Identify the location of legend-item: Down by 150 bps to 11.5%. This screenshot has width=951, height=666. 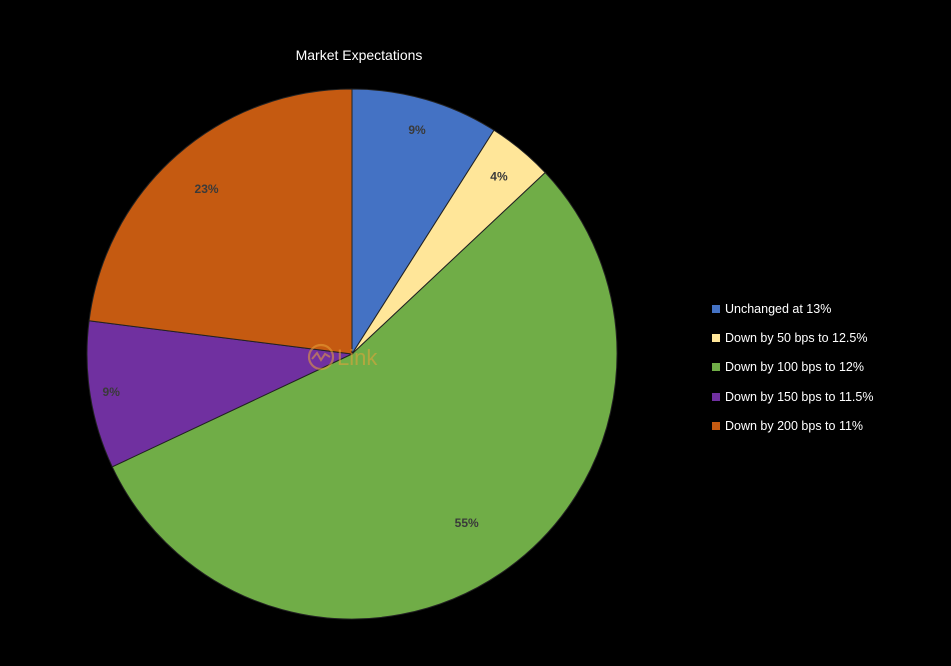
(792, 396).